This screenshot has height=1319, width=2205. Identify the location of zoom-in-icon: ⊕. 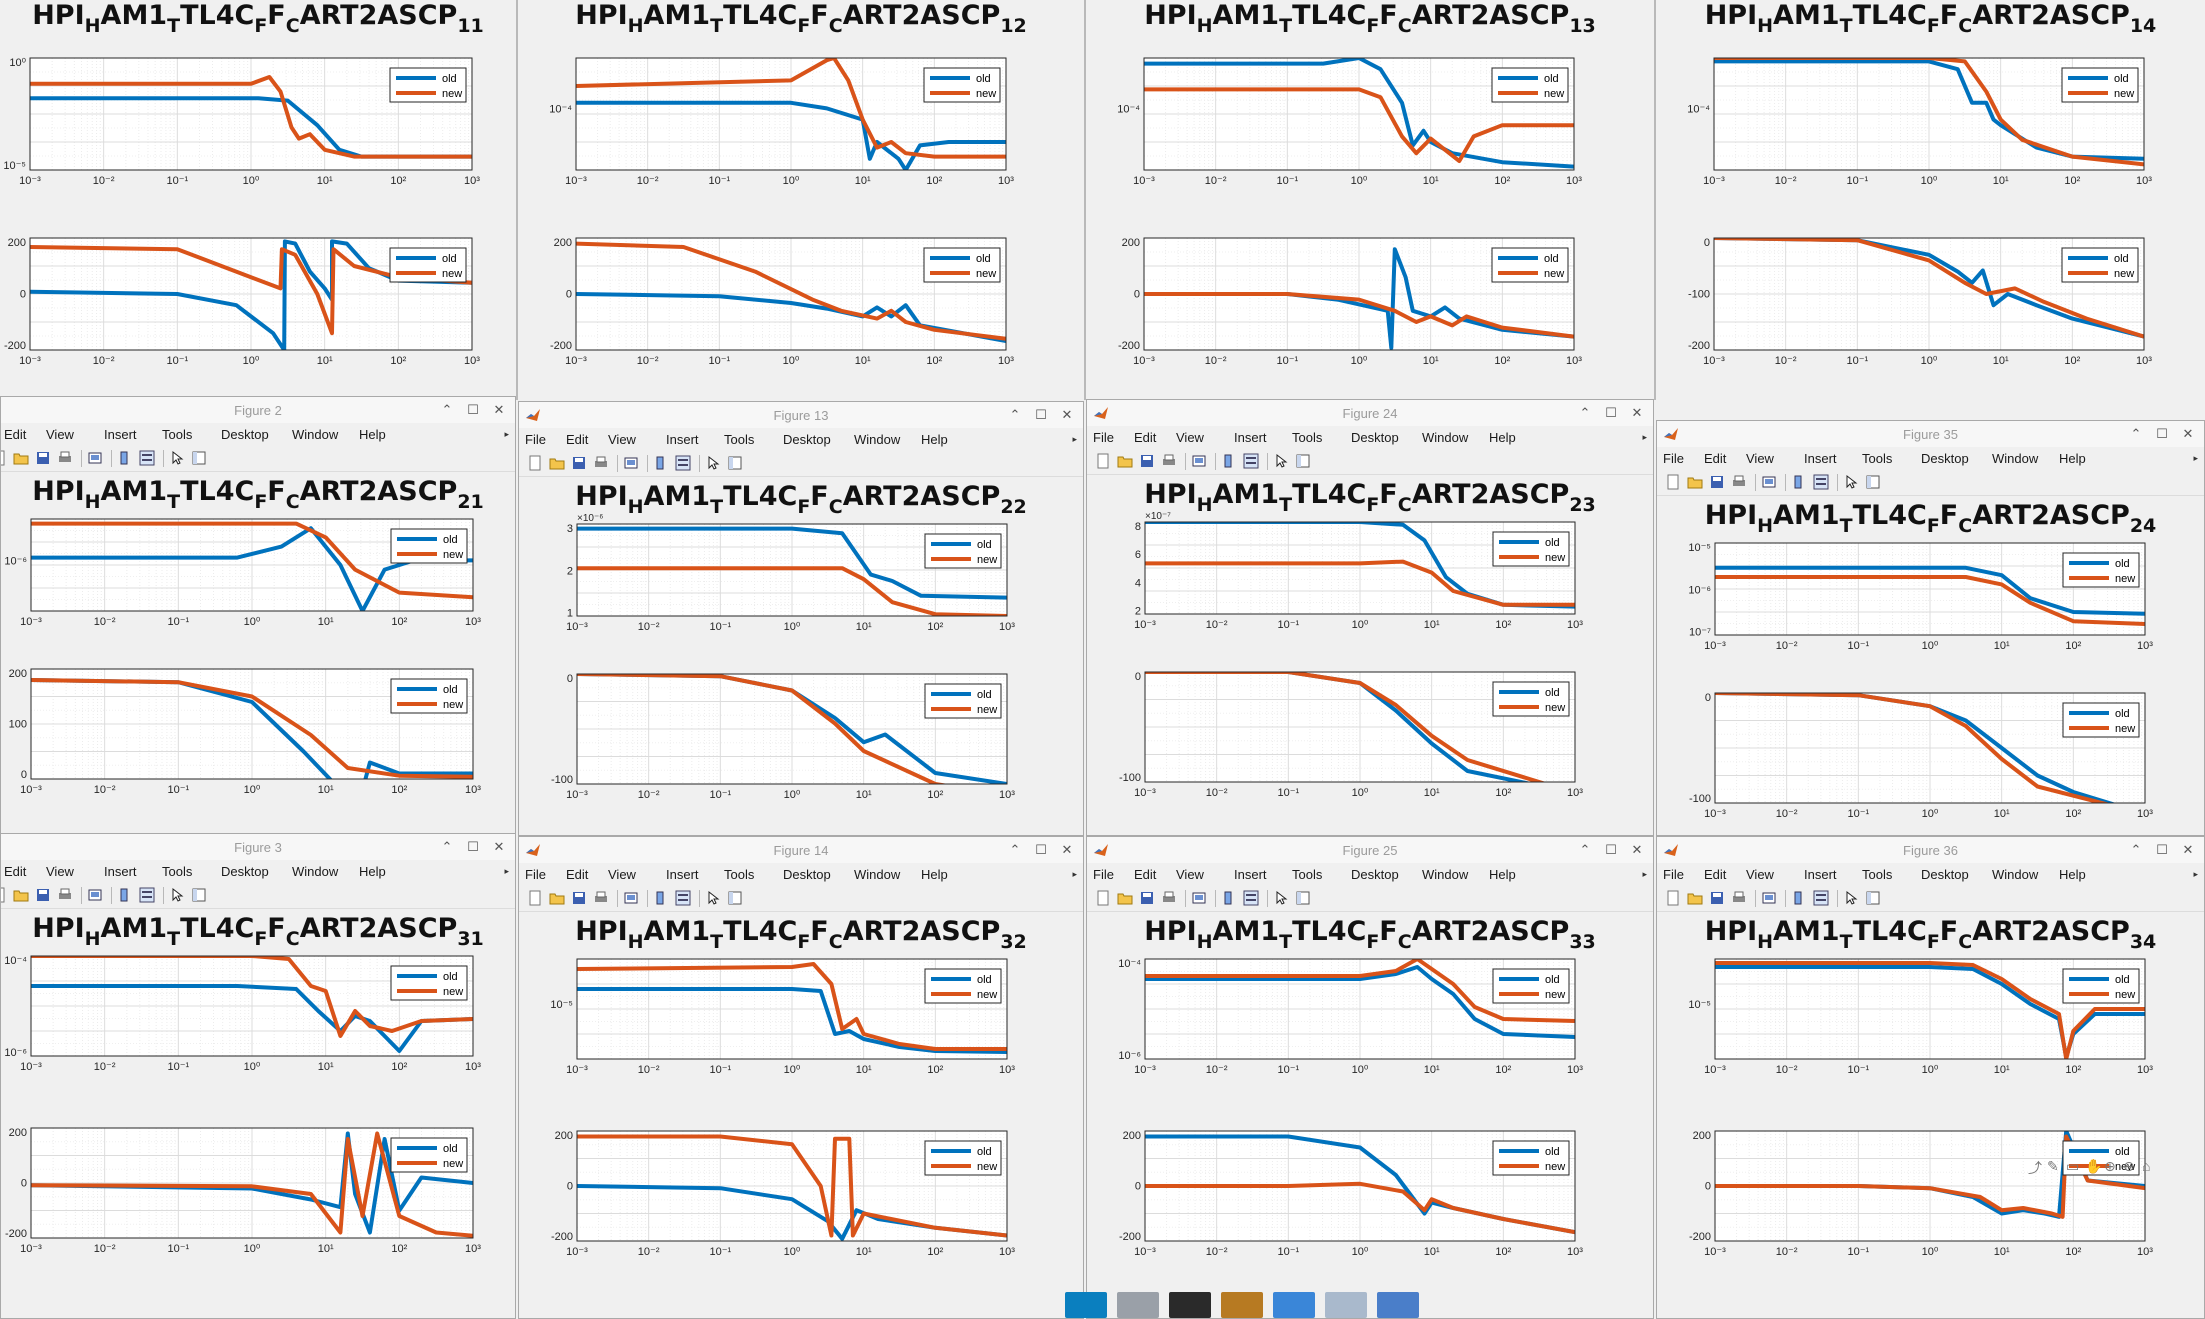
(2110, 1166).